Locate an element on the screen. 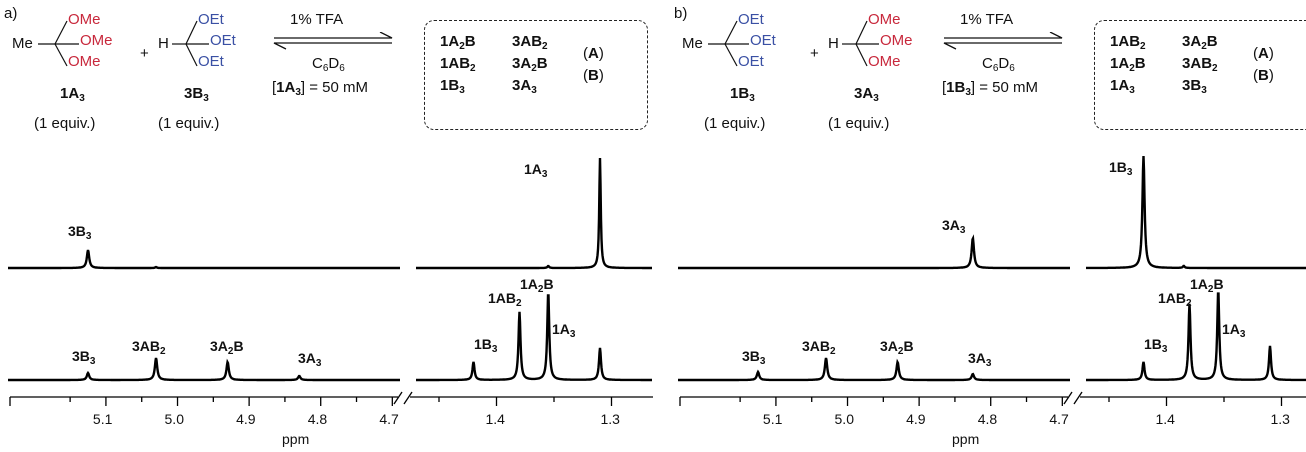 The image size is (1306, 452). product-label: 1B3 is located at coordinates (452, 87).